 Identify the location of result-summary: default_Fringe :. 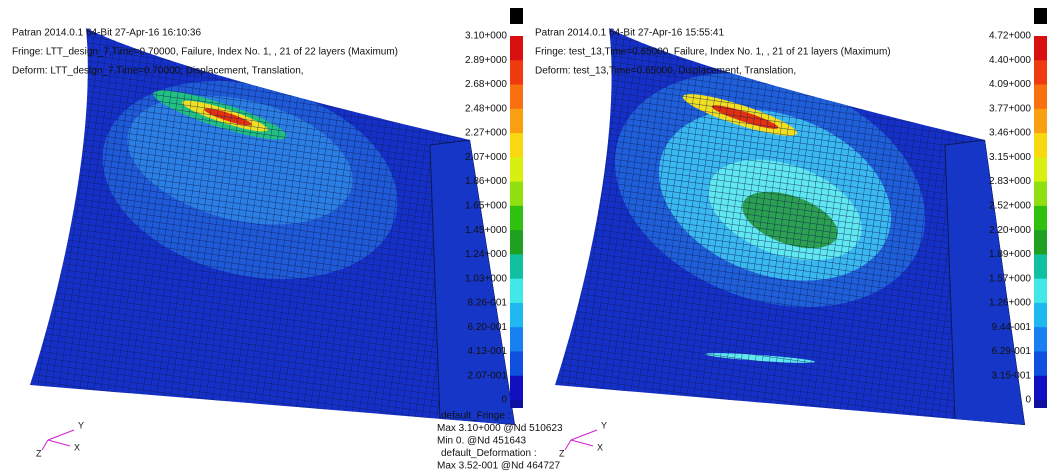
(476, 416).